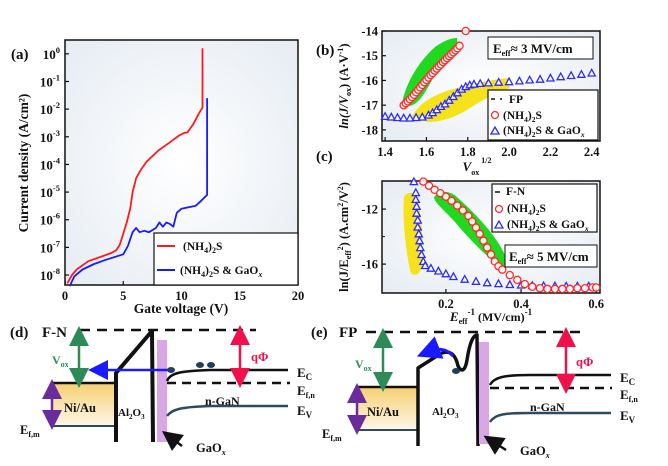 This screenshot has height=466, width=668. What do you see at coordinates (83, 404) in the screenshot?
I see `metal-block-d` at bounding box center [83, 404].